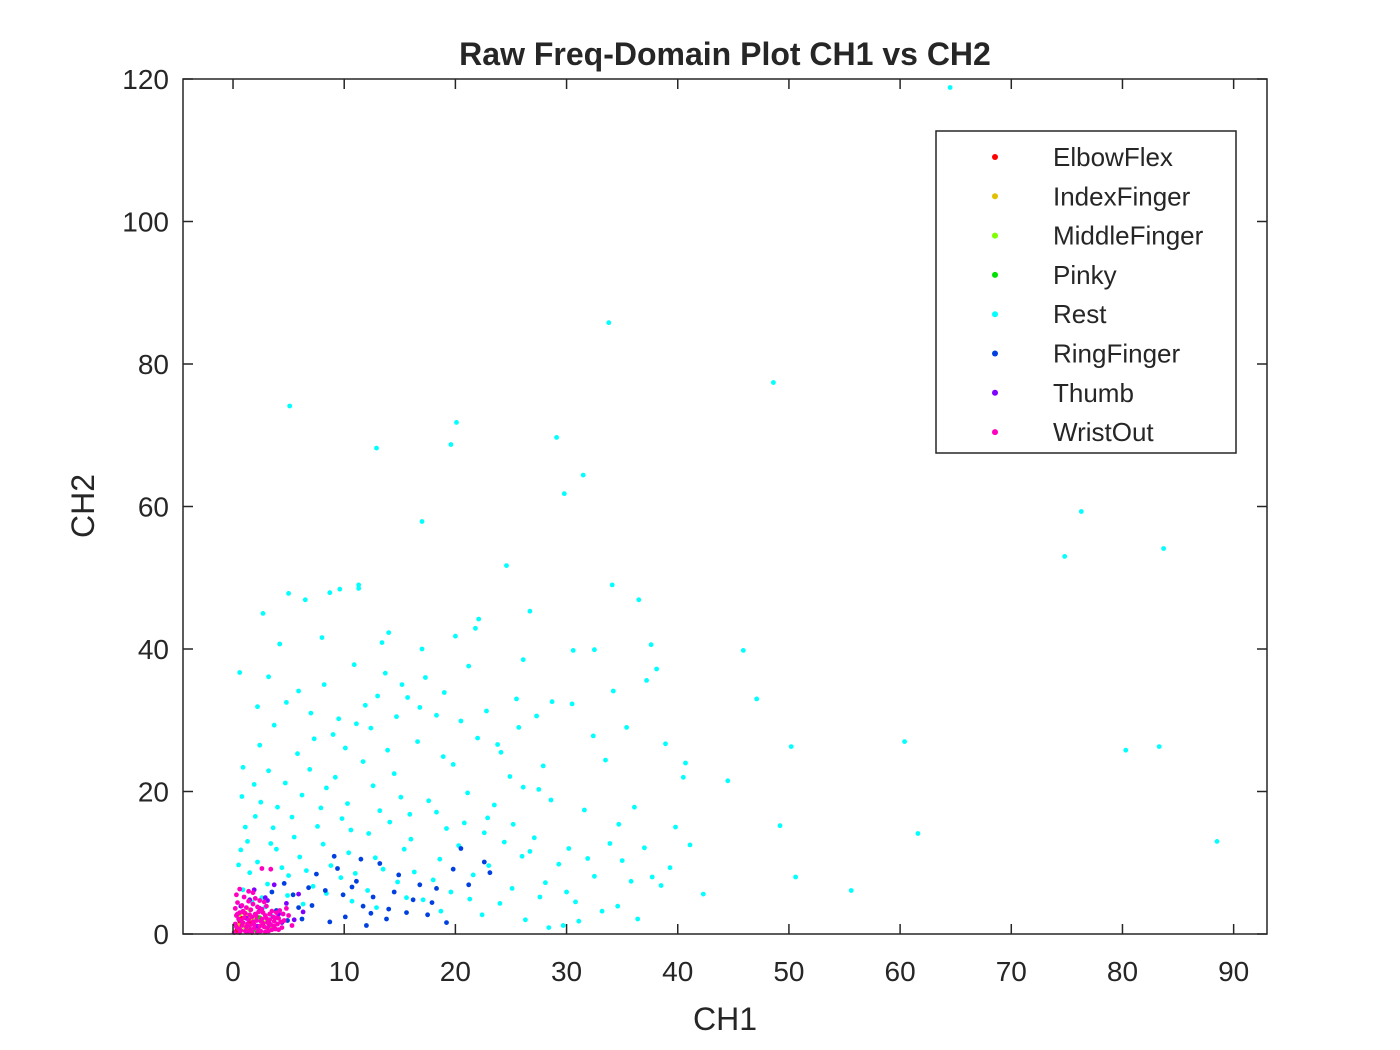  I want to click on x-tick-label: 70, so click(1011, 971).